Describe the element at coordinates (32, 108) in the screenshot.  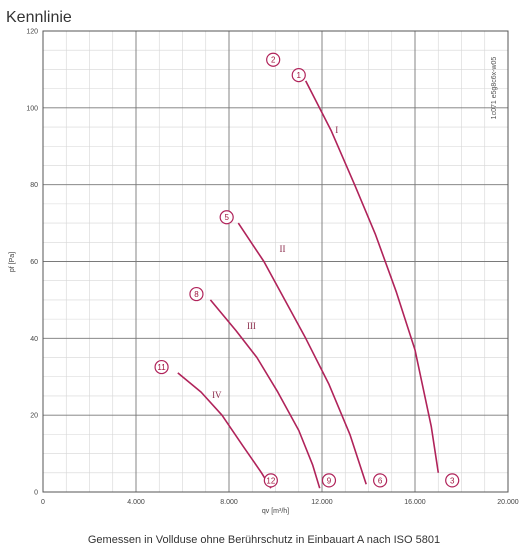
I see `y-tick-label: 100` at that location.